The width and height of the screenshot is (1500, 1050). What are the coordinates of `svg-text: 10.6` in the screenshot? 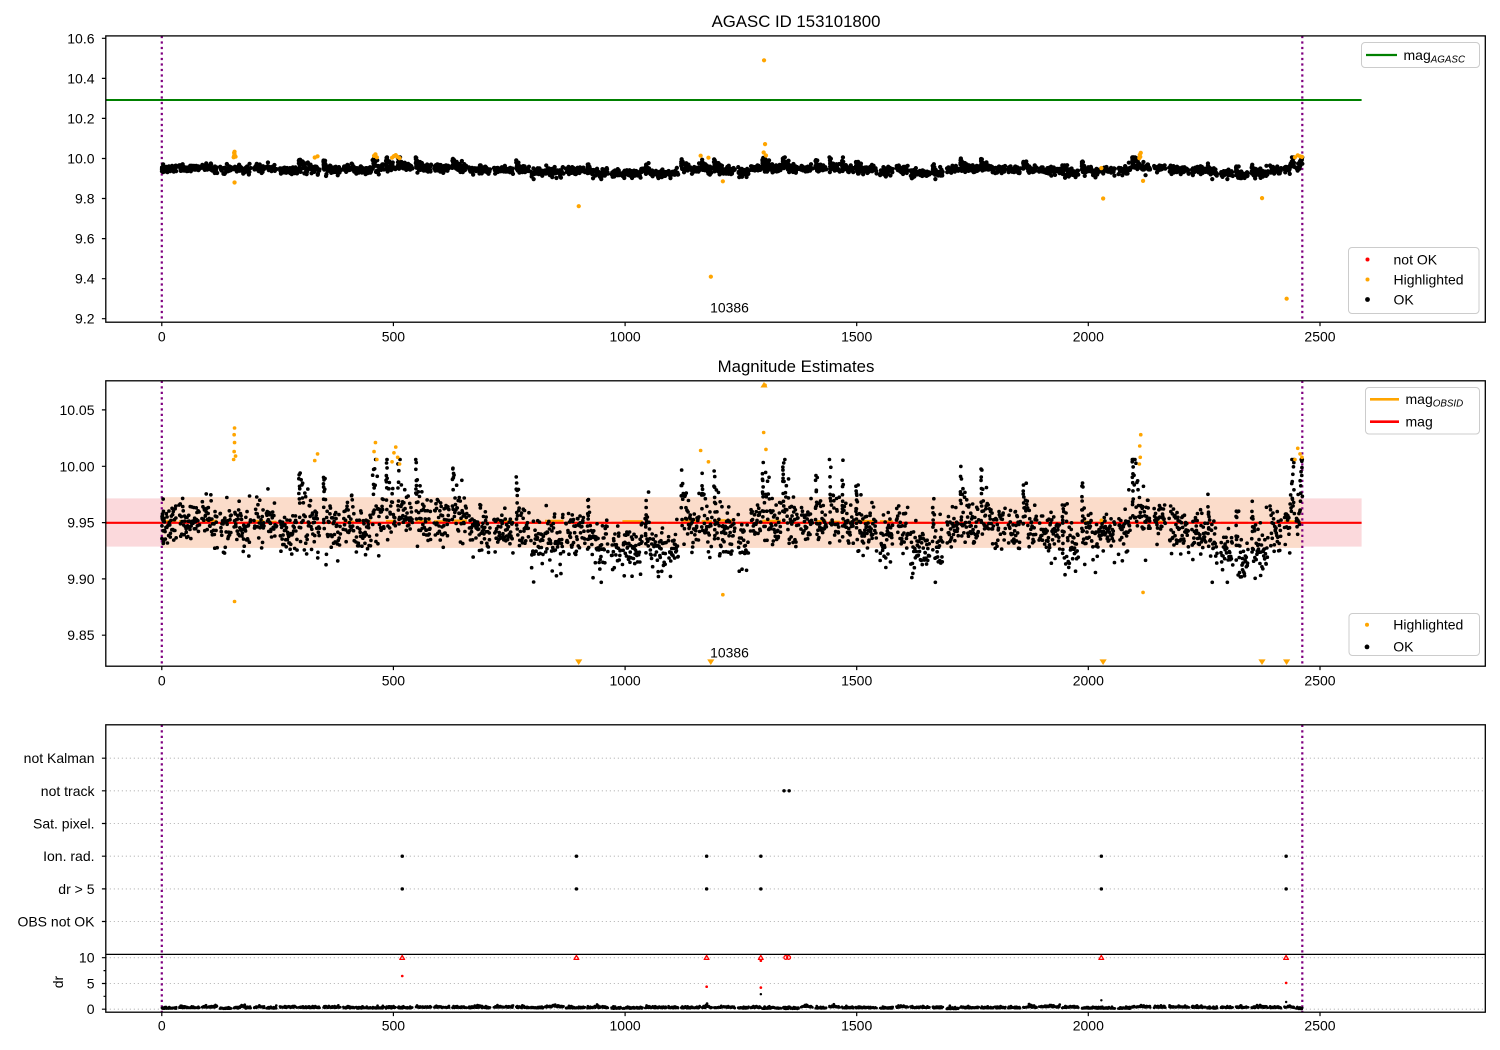 It's located at (80, 38).